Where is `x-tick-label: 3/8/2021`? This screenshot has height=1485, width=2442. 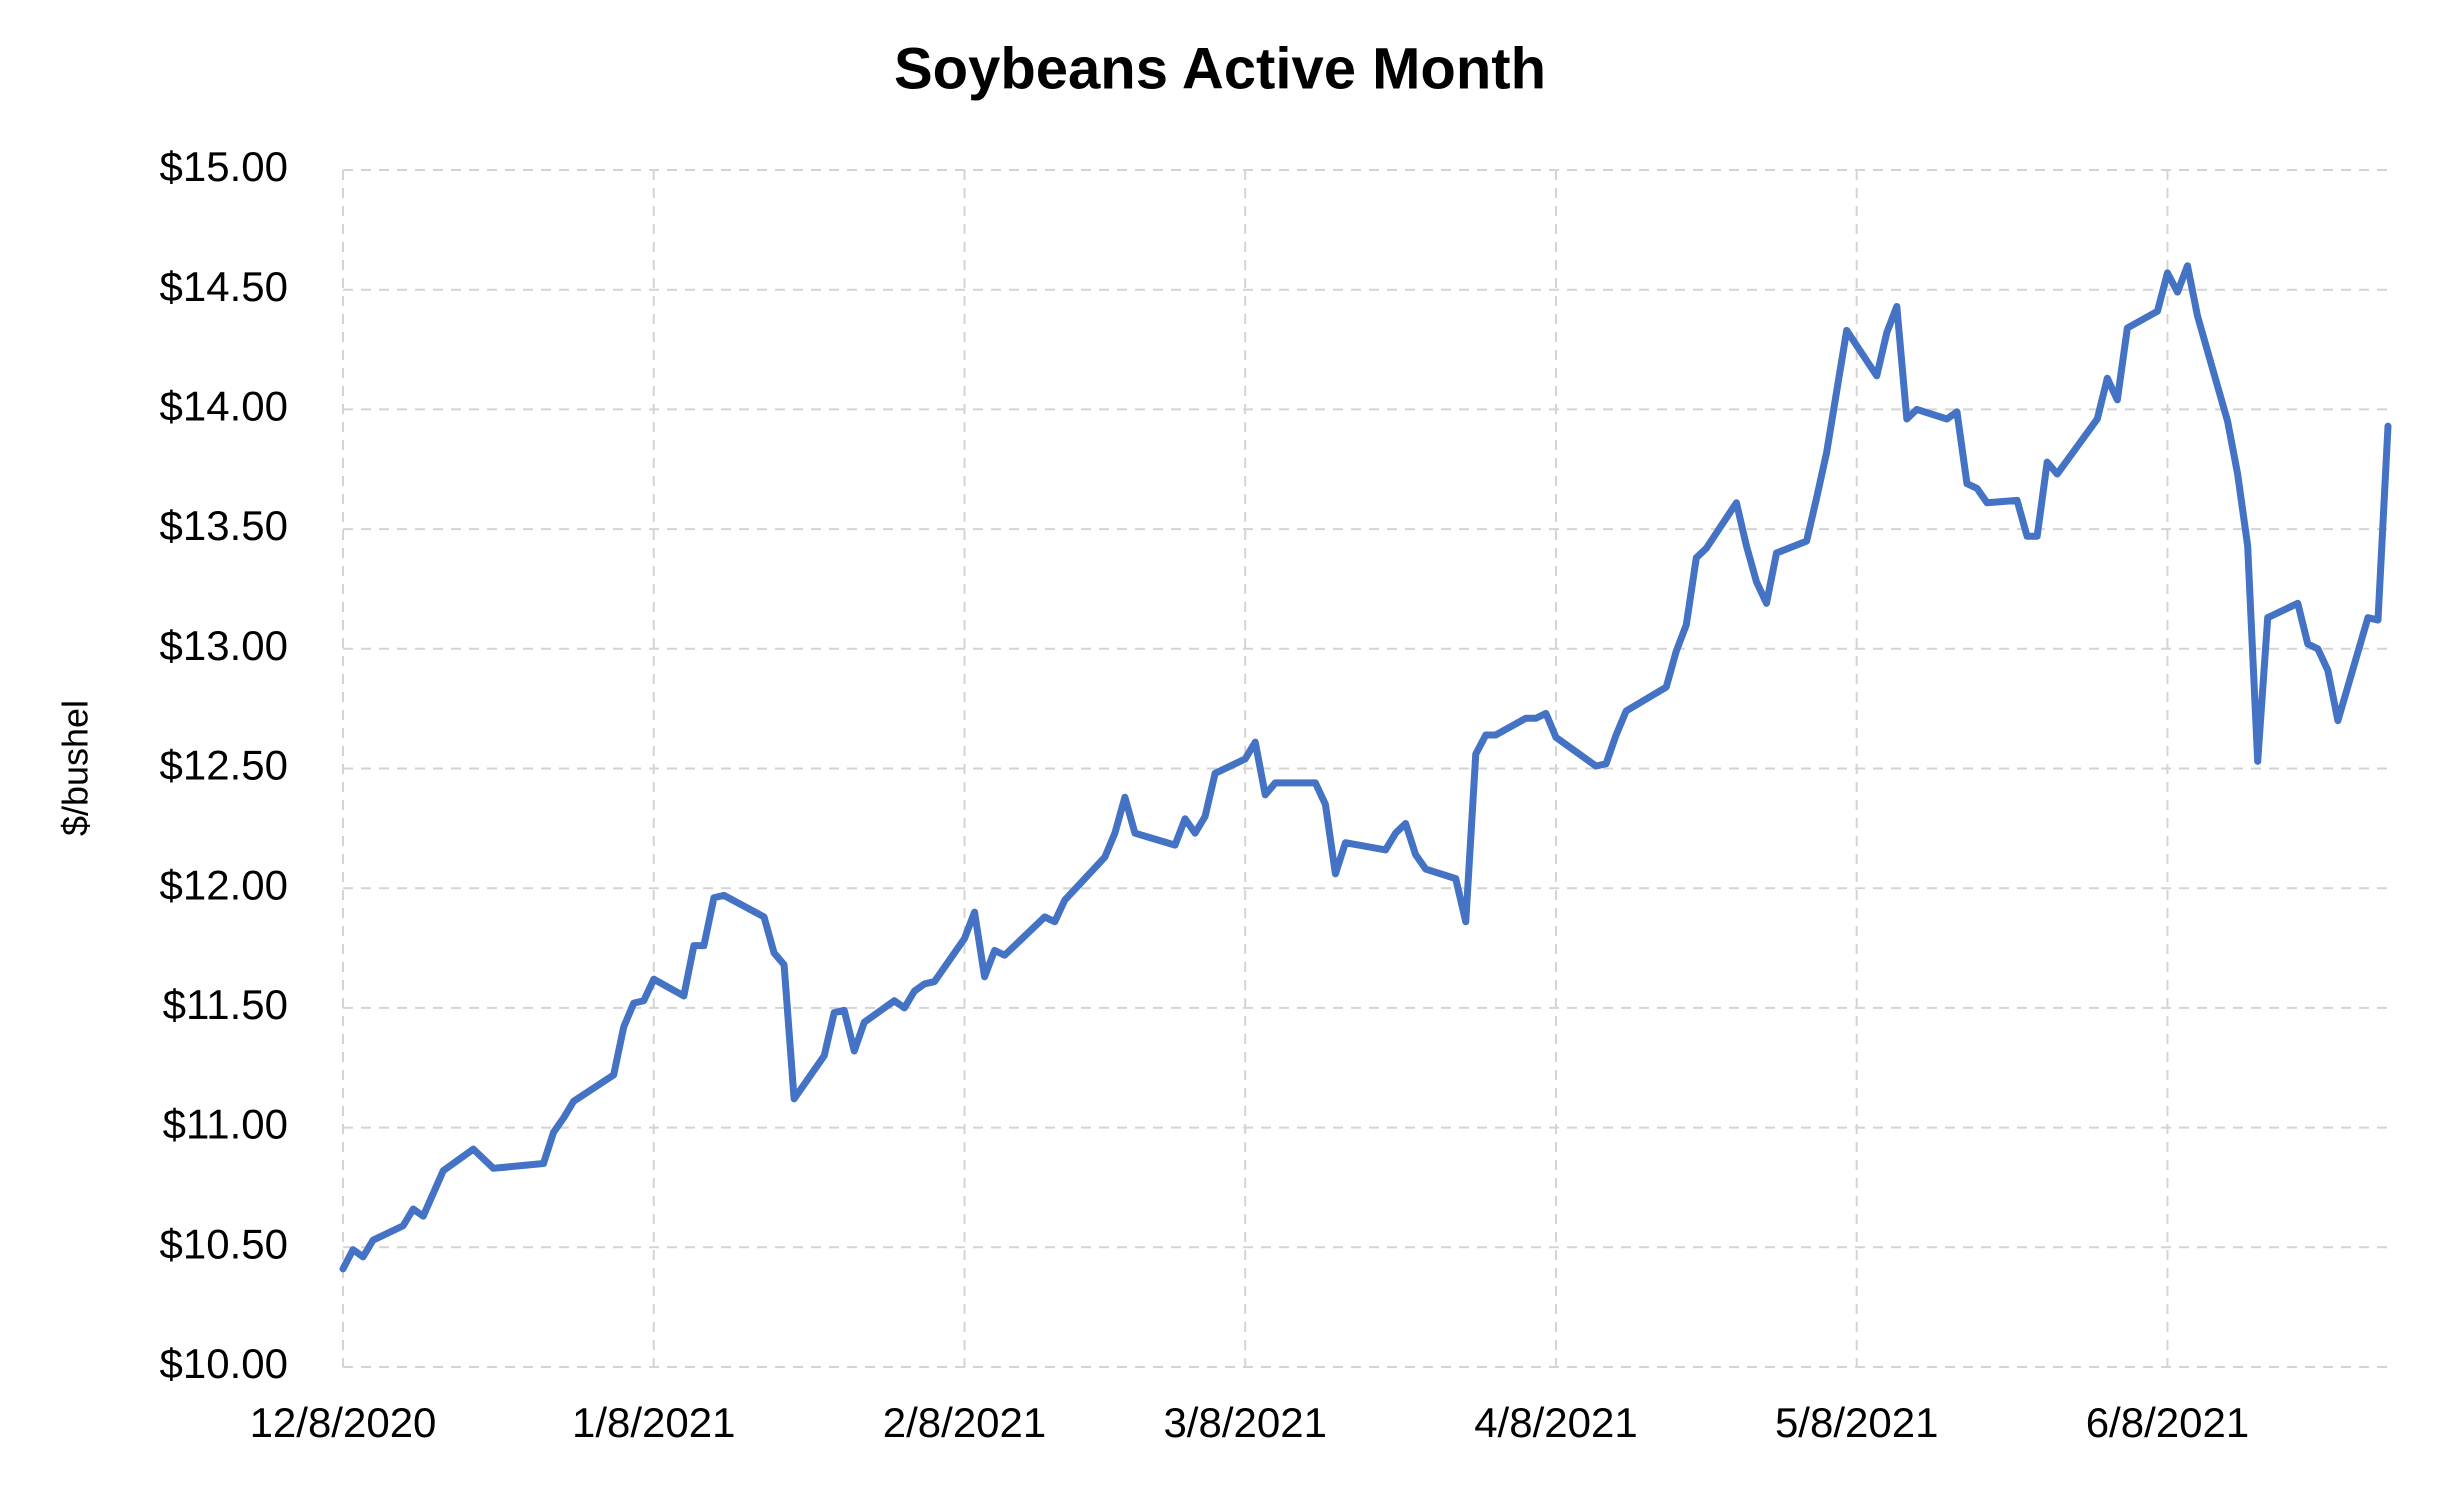
x-tick-label: 3/8/2021 is located at coordinates (1245, 1422).